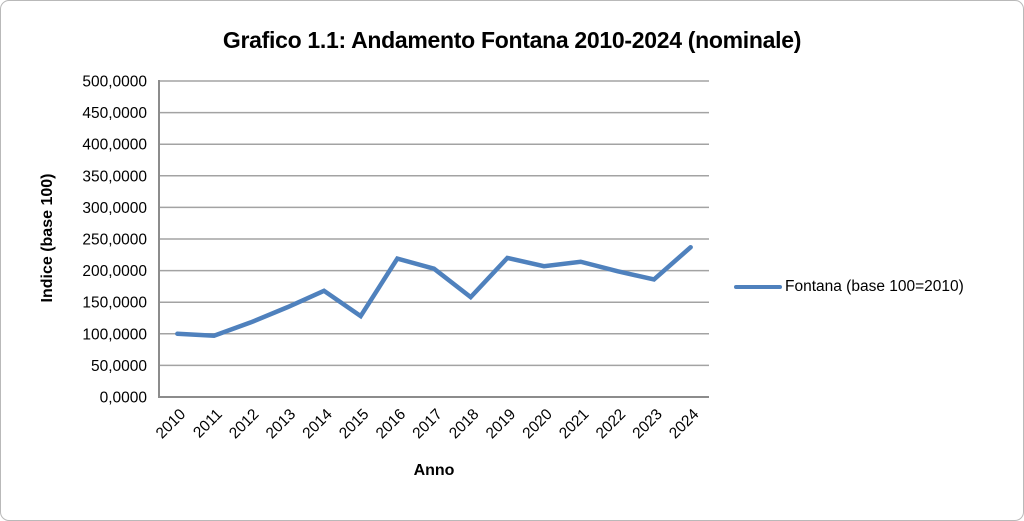 The height and width of the screenshot is (521, 1024). What do you see at coordinates (119, 366) in the screenshot?
I see `y-tick-label: 50,0000` at bounding box center [119, 366].